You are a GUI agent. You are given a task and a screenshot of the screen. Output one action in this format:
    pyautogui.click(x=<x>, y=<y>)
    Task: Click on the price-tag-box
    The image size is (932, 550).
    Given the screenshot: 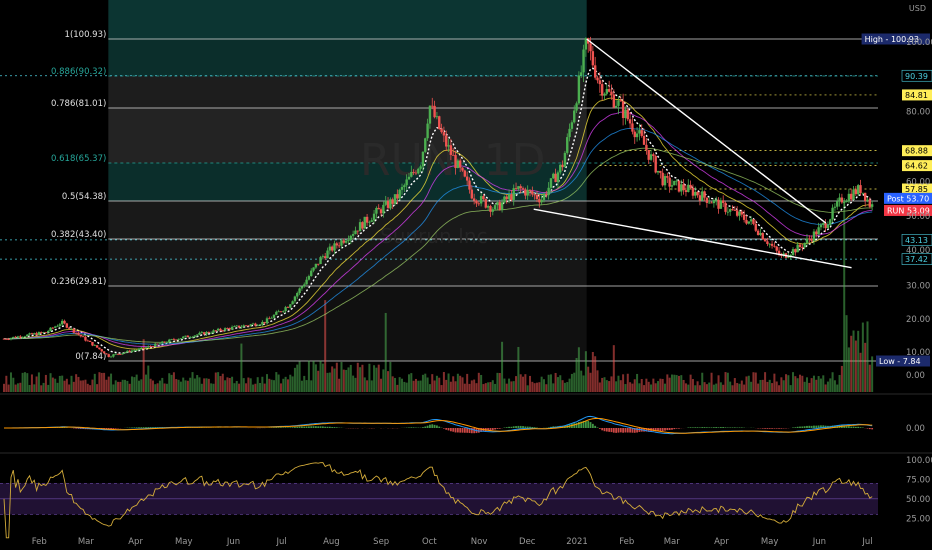 What is the action you would take?
    pyautogui.click(x=917, y=95)
    